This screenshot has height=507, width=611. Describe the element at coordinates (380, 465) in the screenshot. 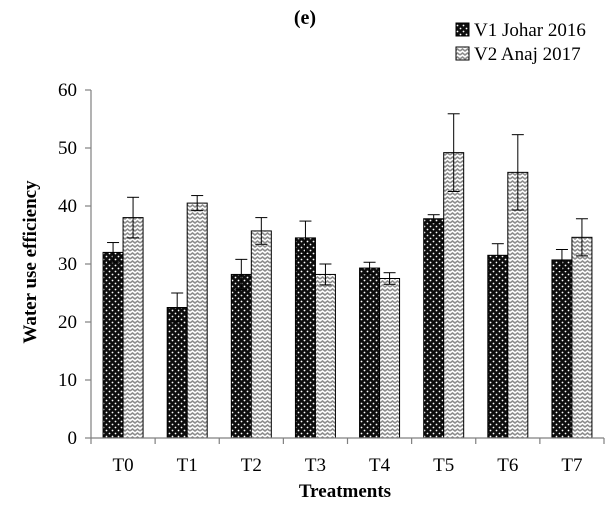

I see `x-tick-label-t4: T4` at that location.